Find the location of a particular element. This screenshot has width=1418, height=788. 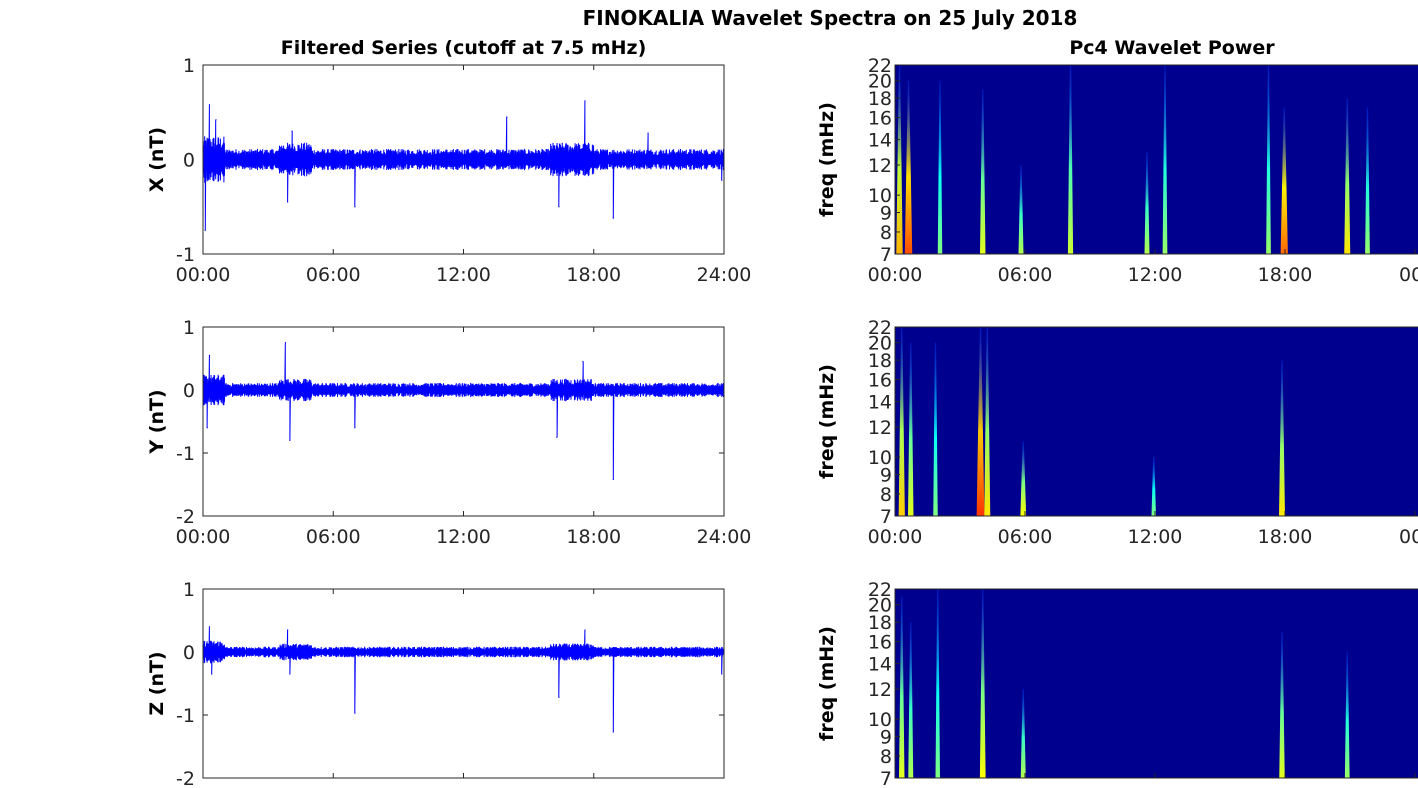

panel-title: Pc4 Wavelet Power is located at coordinates (1172, 48).